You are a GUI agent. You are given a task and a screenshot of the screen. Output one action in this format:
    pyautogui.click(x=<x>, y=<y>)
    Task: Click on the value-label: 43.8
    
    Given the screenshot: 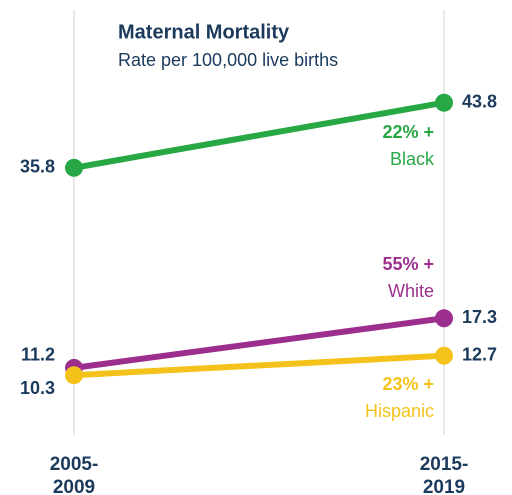 What is the action you would take?
    pyautogui.click(x=479, y=101)
    